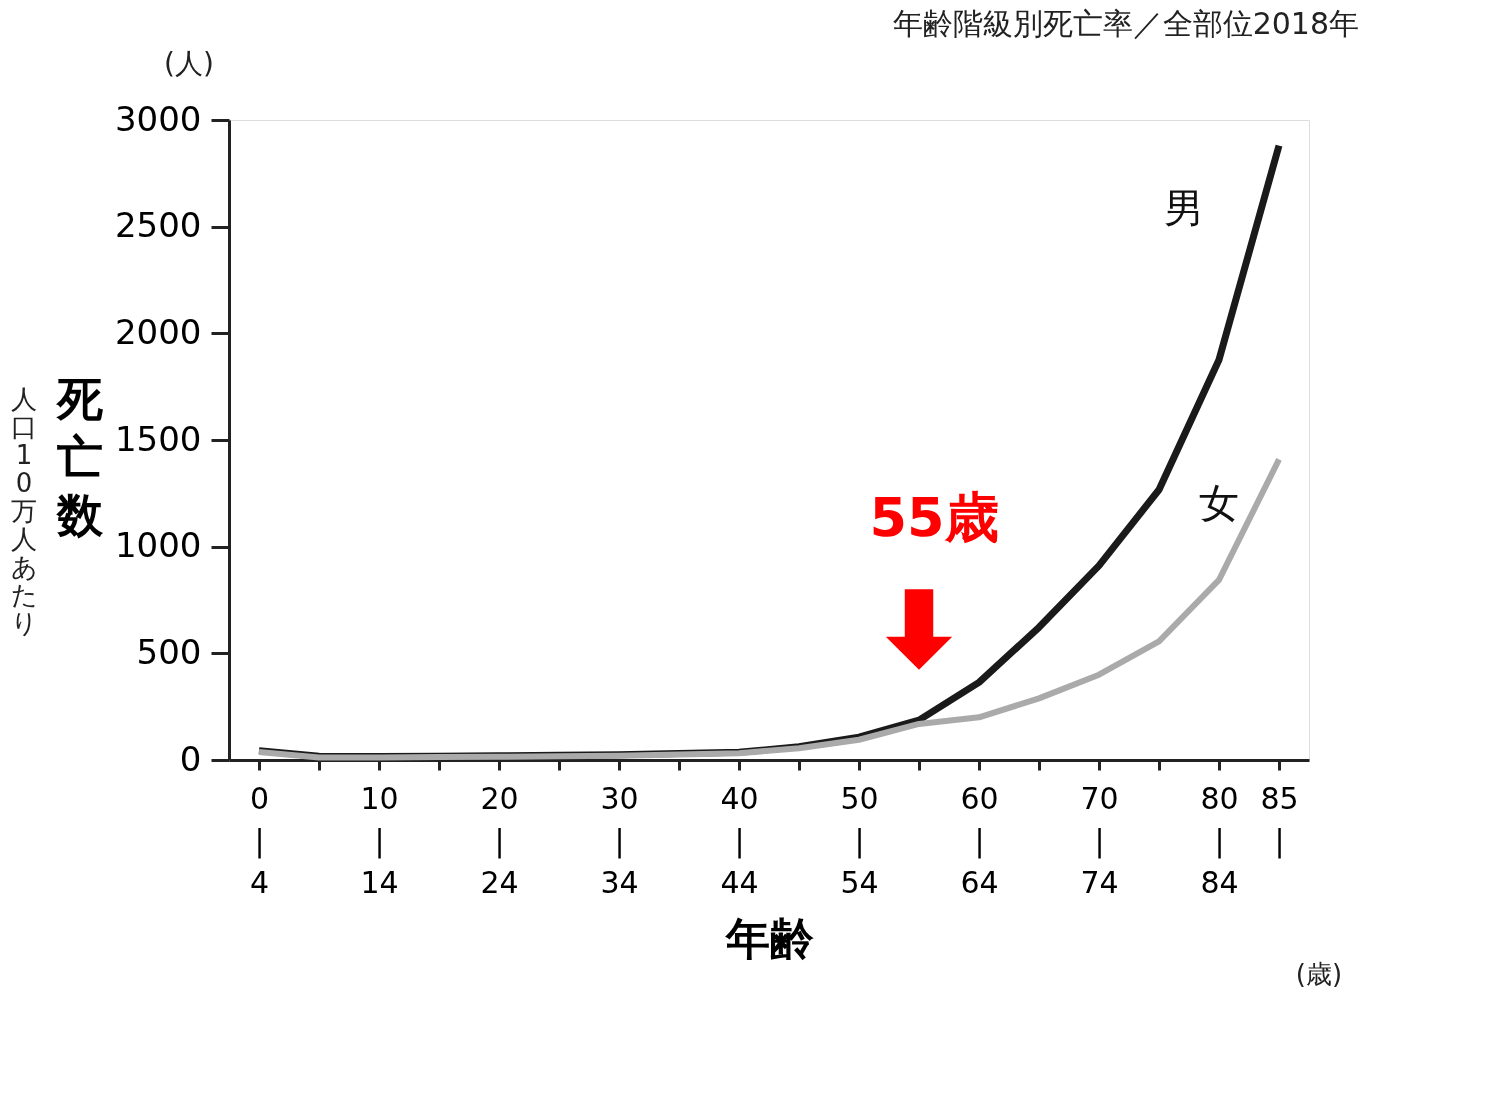  What do you see at coordinates (158, 118) in the screenshot?
I see `y-tick-label: 3000` at bounding box center [158, 118].